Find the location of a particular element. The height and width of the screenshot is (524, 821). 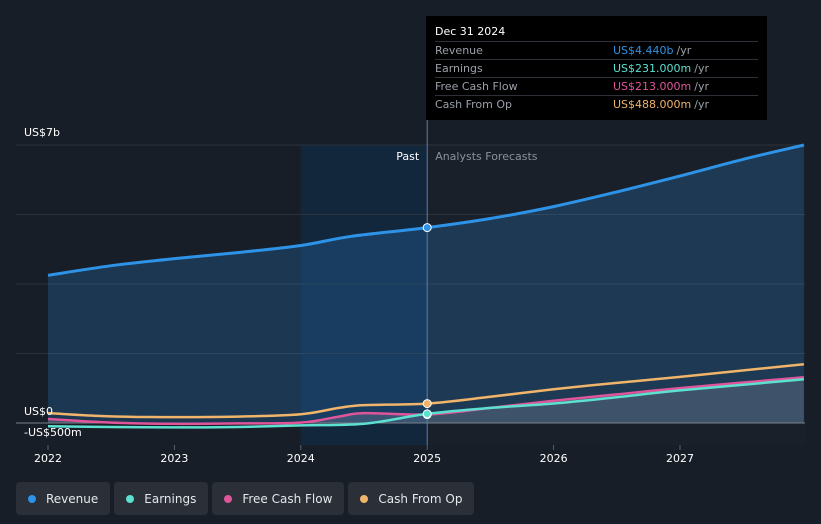

legend-item-free-cash-flow: Free Cash Flow is located at coordinates (278, 498).